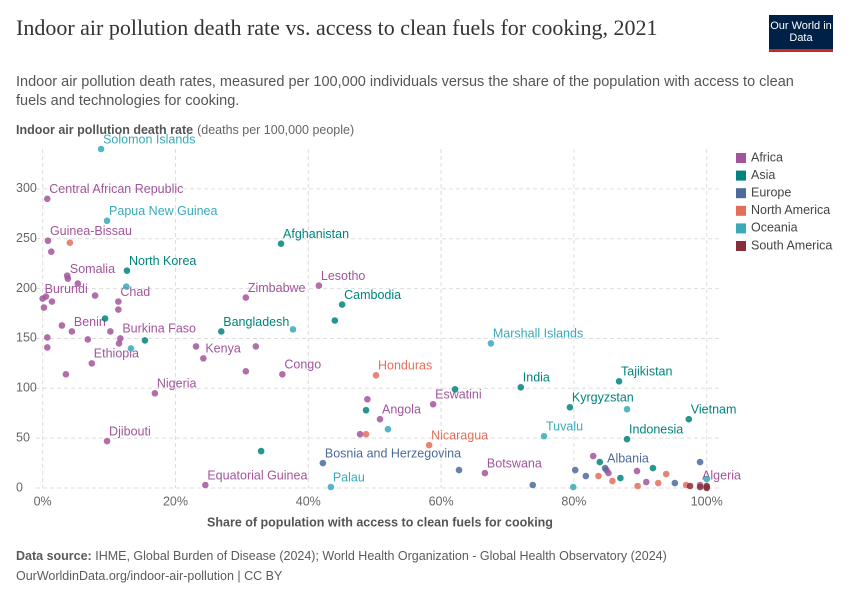 This screenshot has height=600, width=850. What do you see at coordinates (349, 477) in the screenshot?
I see `point-label: Palau` at bounding box center [349, 477].